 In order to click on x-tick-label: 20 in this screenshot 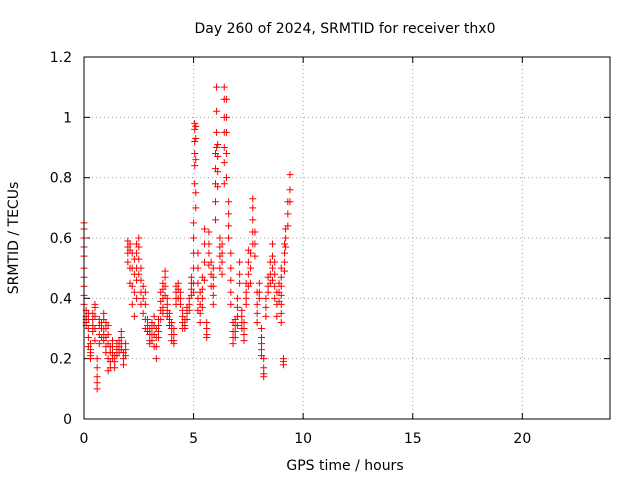, I will do `click(522, 439)`.